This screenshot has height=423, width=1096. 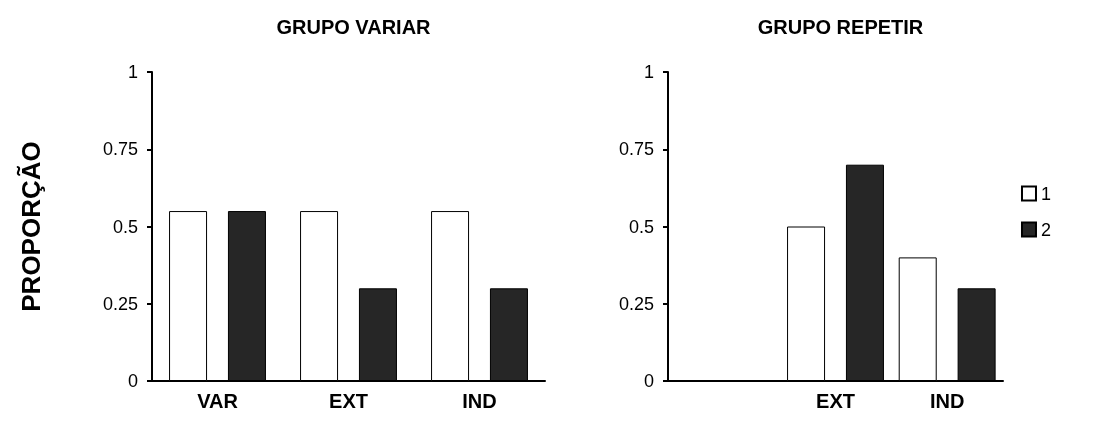 I want to click on chart-title: GRUPO REPETIR, so click(x=840, y=27).